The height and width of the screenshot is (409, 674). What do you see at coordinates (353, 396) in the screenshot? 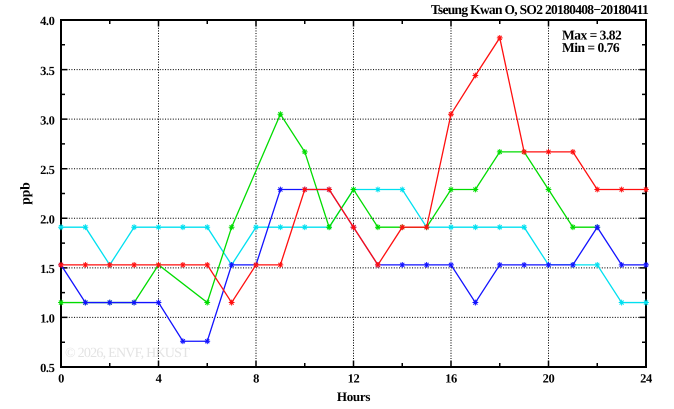
I see `svg-text: Hours` at bounding box center [353, 396].